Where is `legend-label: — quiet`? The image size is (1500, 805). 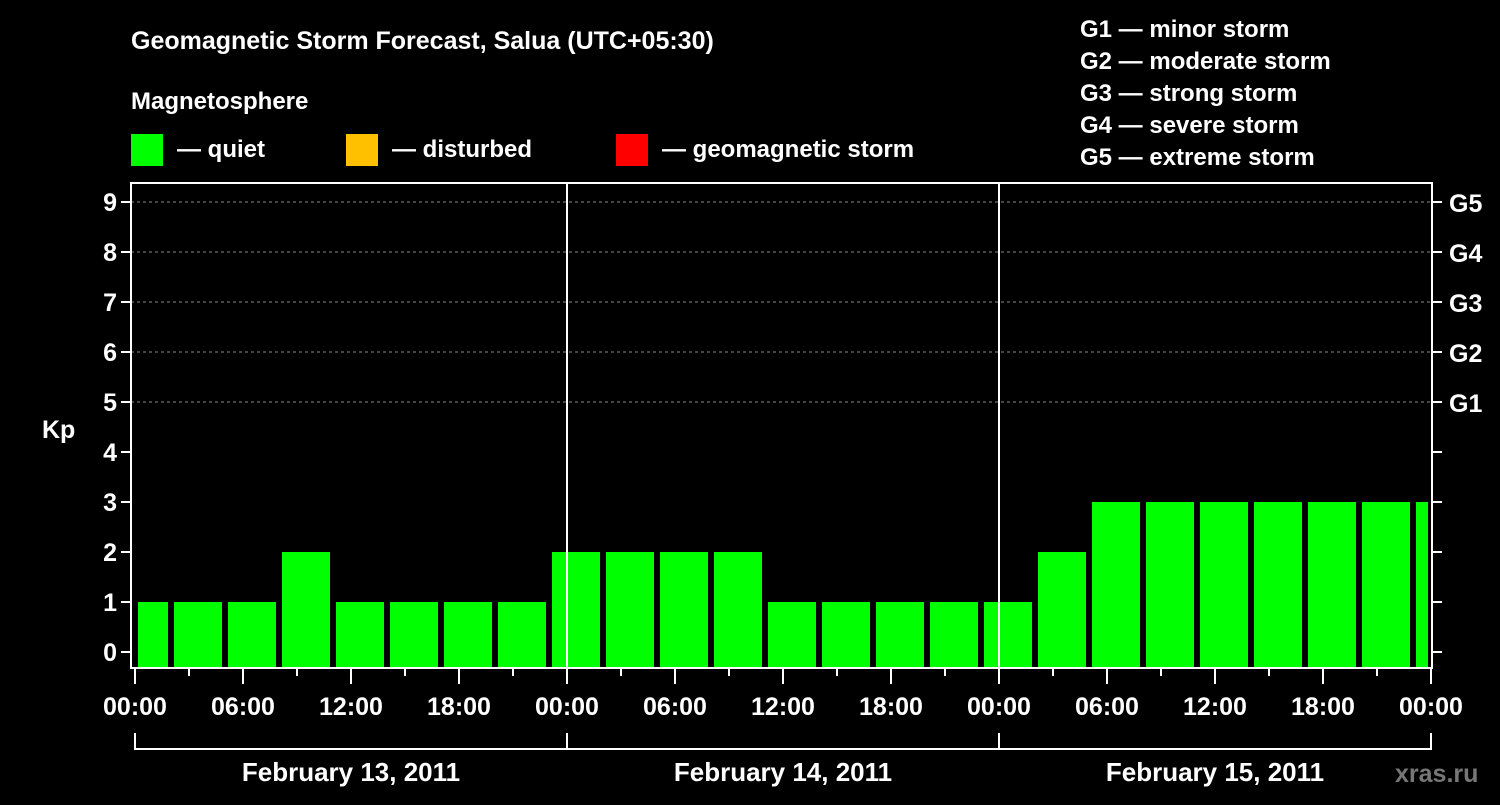
legend-label: — quiet is located at coordinates (221, 149).